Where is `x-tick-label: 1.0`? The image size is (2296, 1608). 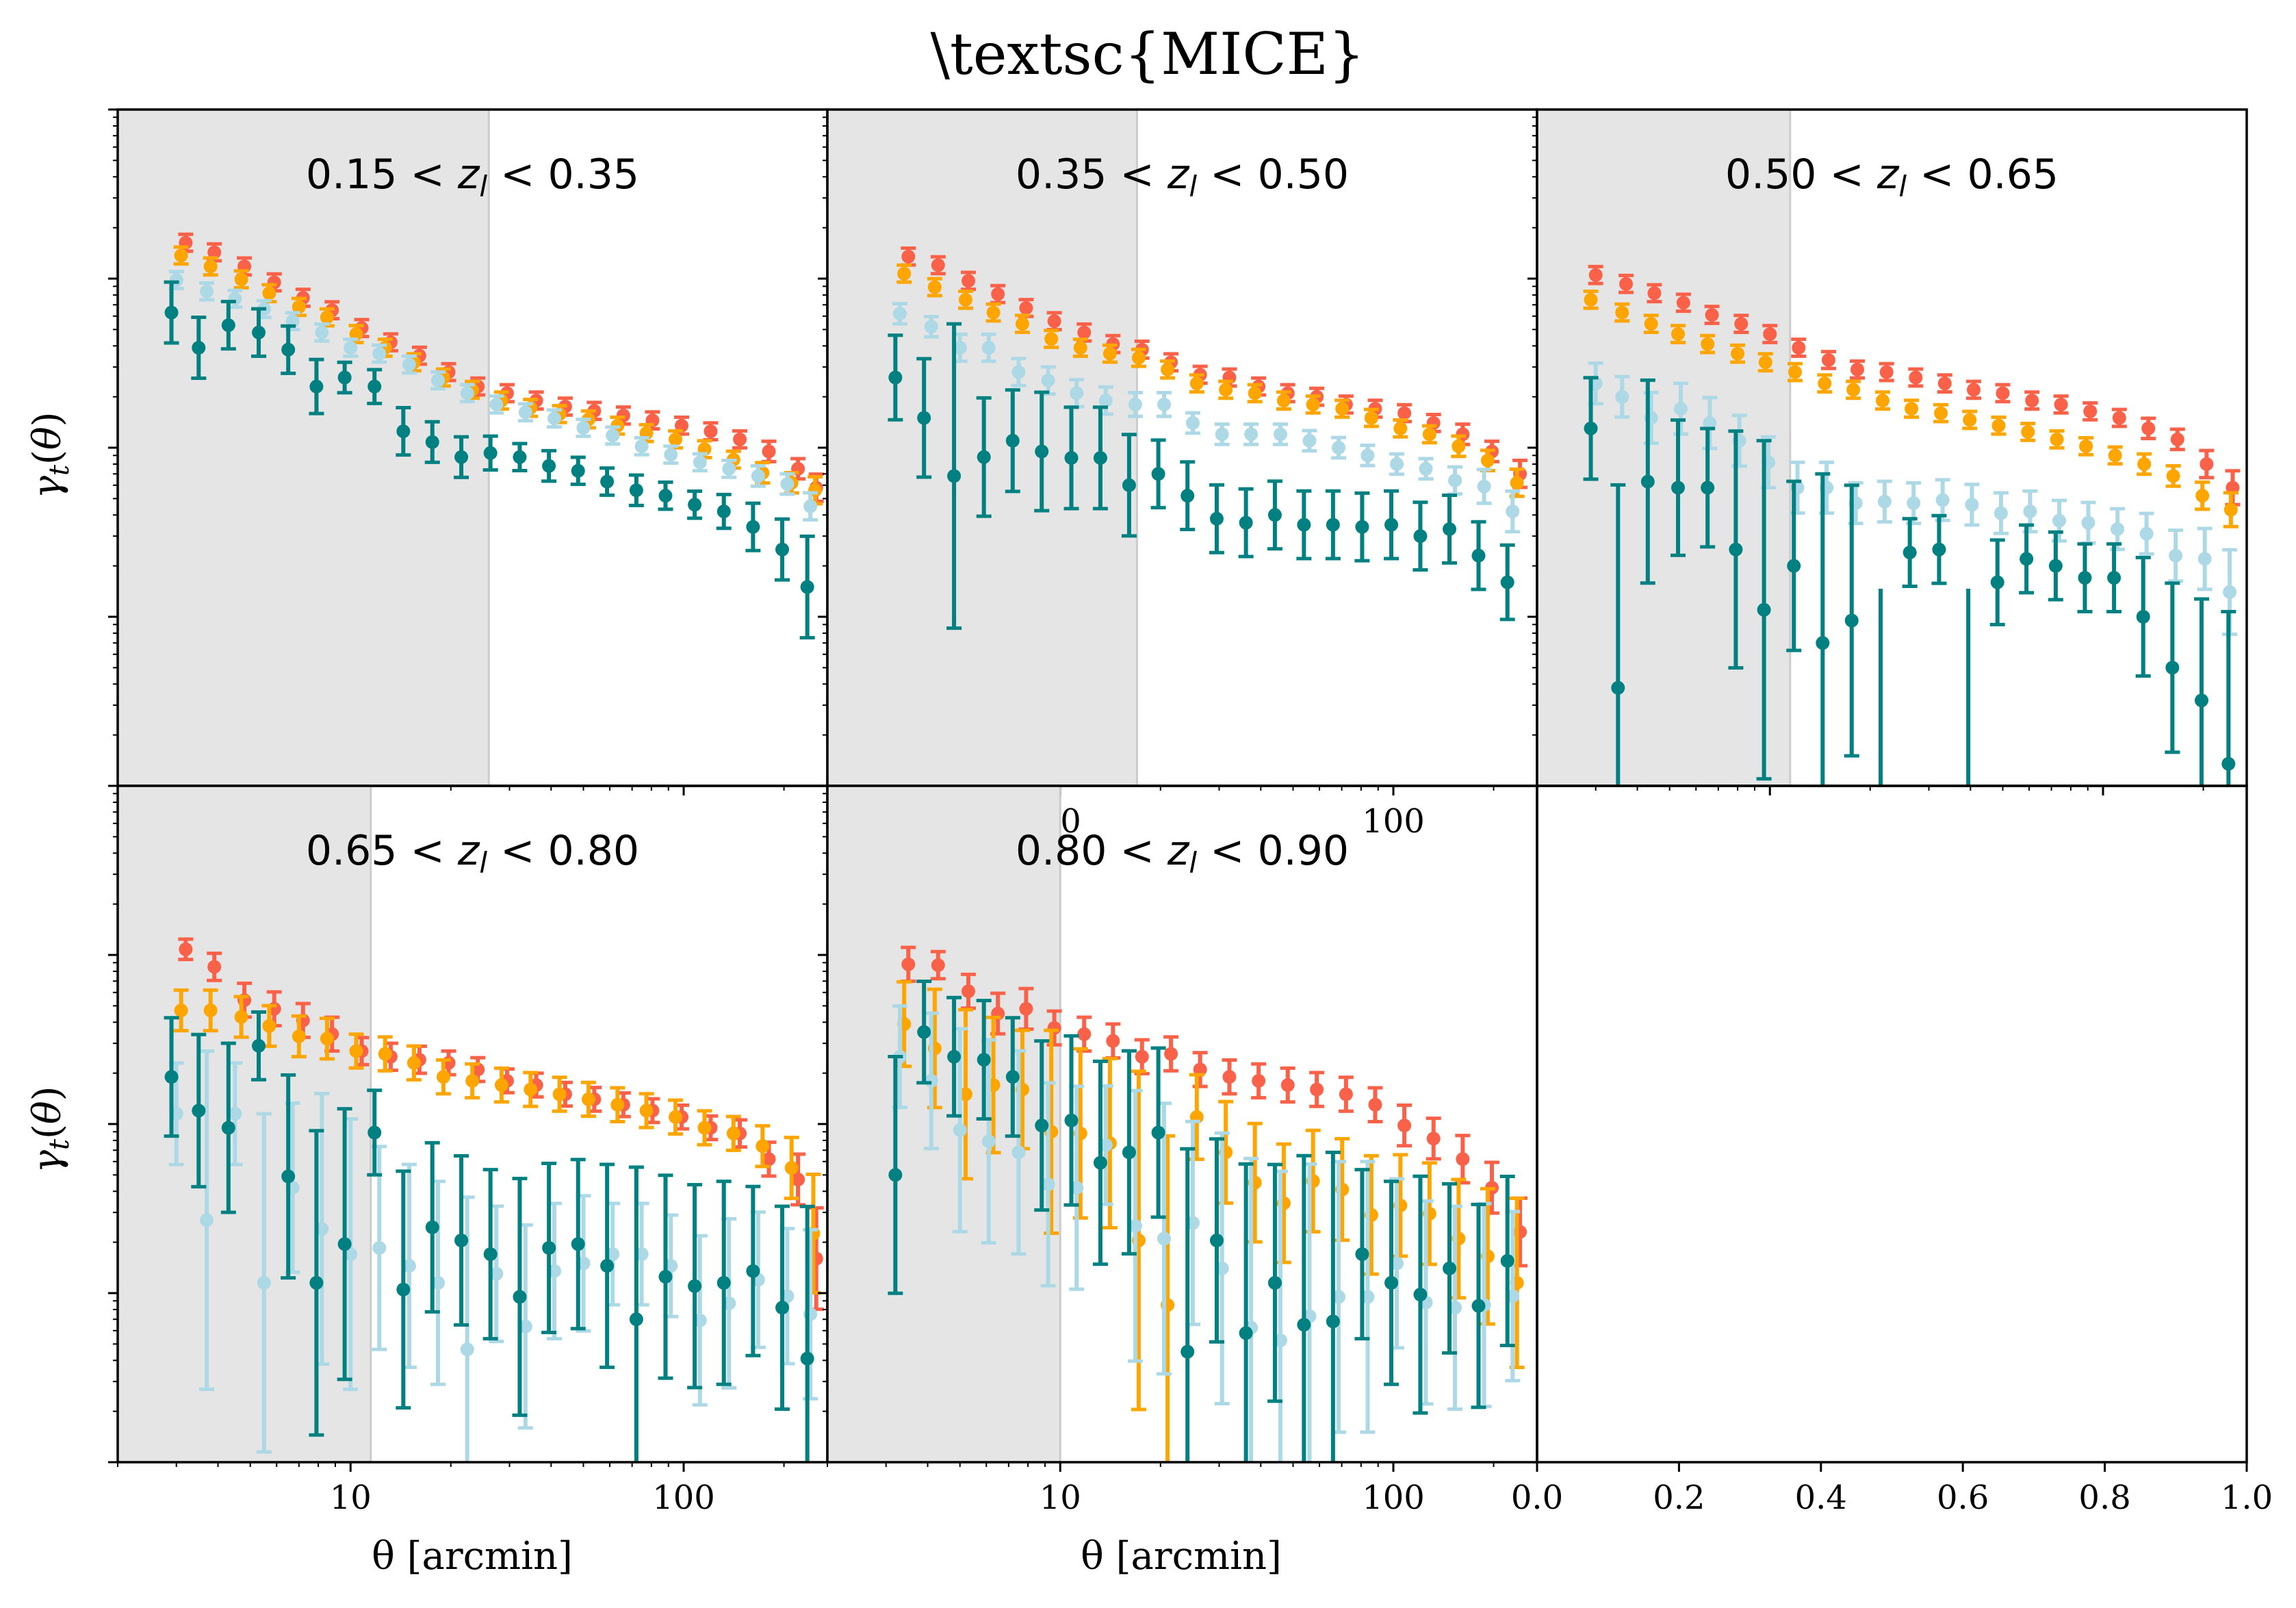 x-tick-label: 1.0 is located at coordinates (2247, 1498).